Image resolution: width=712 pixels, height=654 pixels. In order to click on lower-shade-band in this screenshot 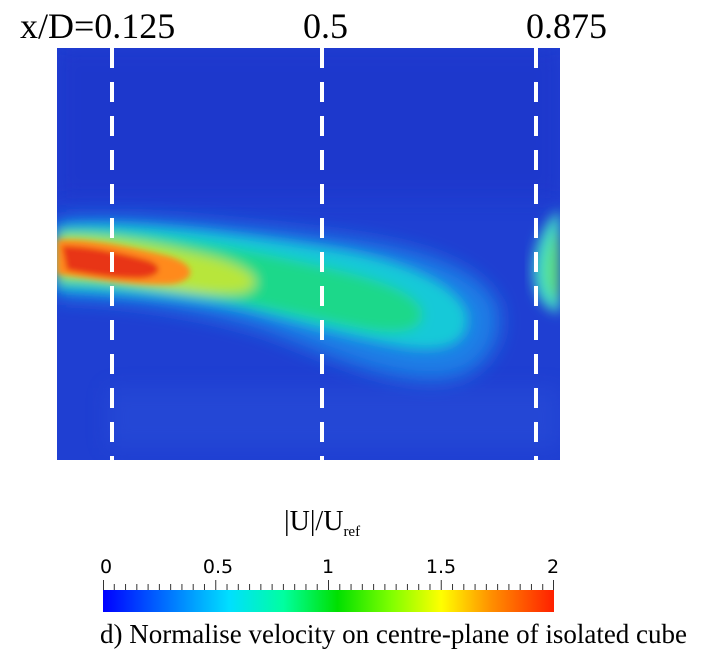, I will do `click(333, 418)`.